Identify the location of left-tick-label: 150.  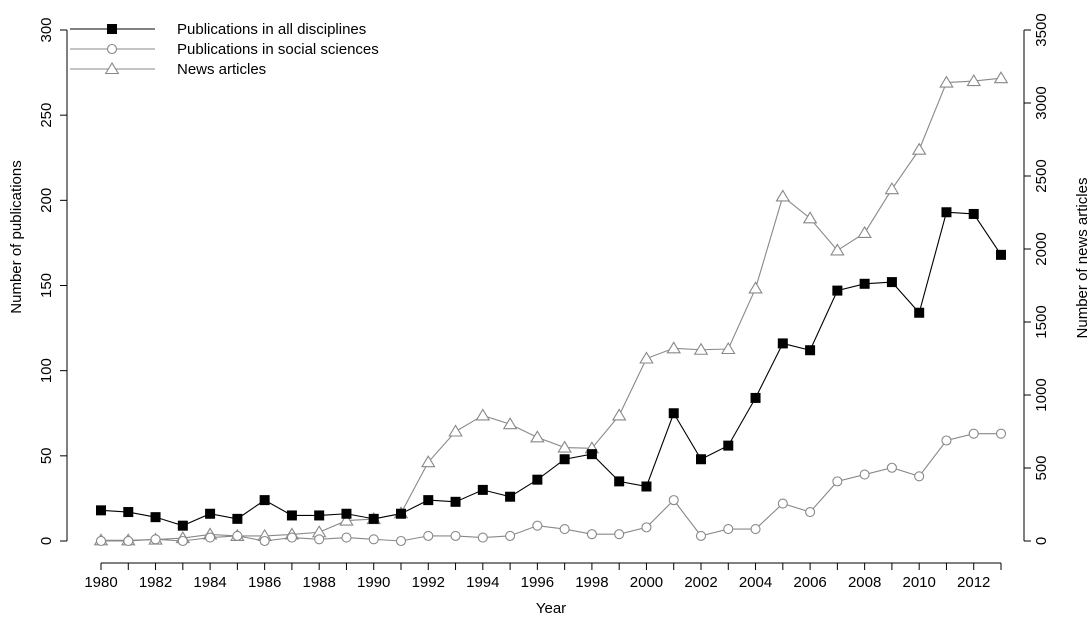
(46, 285).